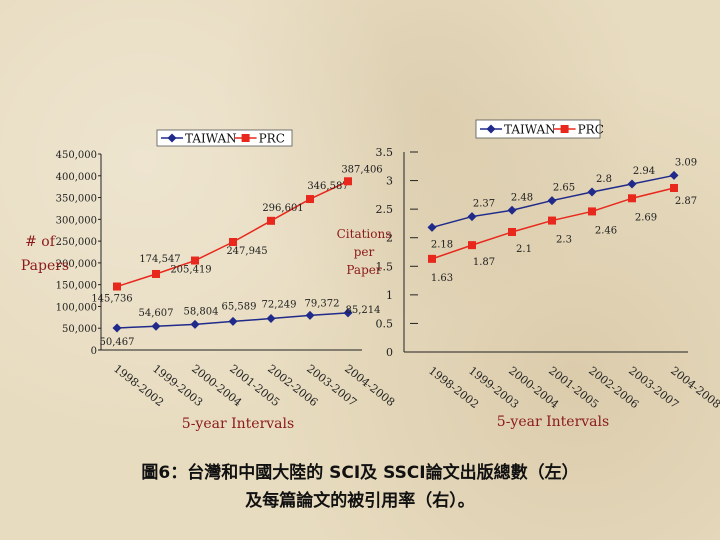 The image size is (720, 540). Describe the element at coordinates (442, 278) in the screenshot. I see `chart2-data-label-prc: 1.63` at that location.